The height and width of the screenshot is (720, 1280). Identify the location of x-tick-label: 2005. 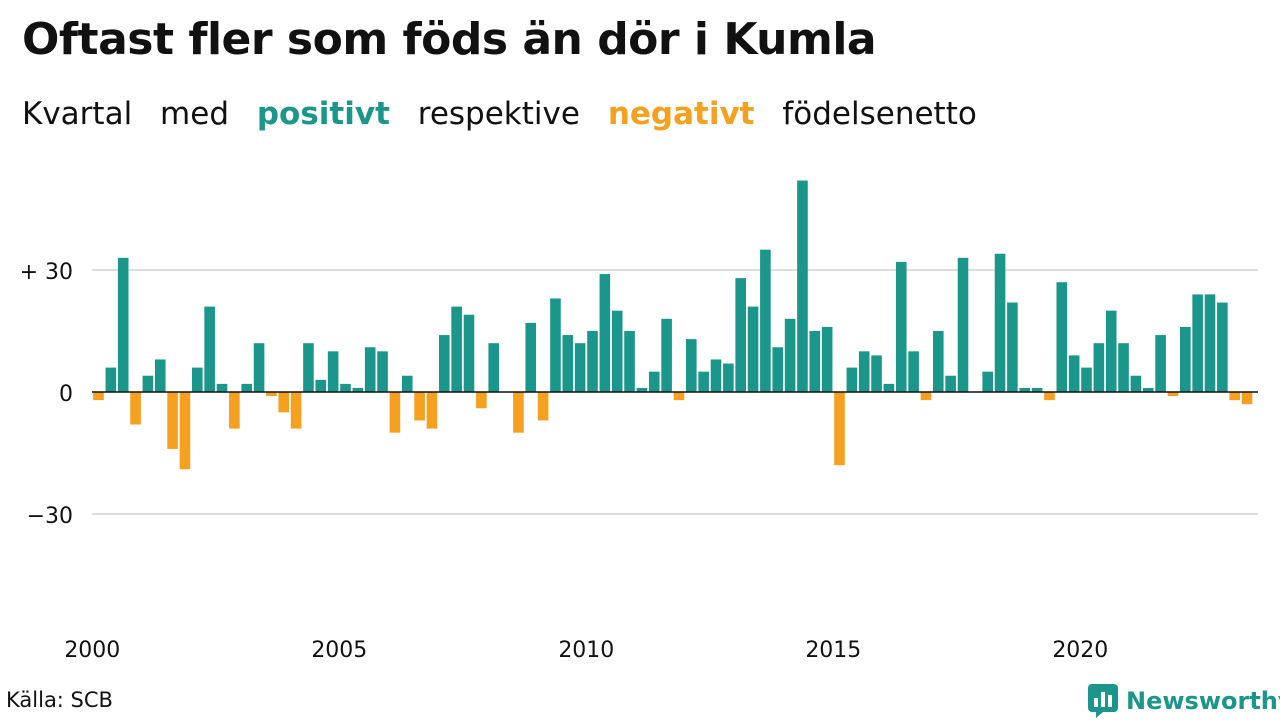
(339, 650).